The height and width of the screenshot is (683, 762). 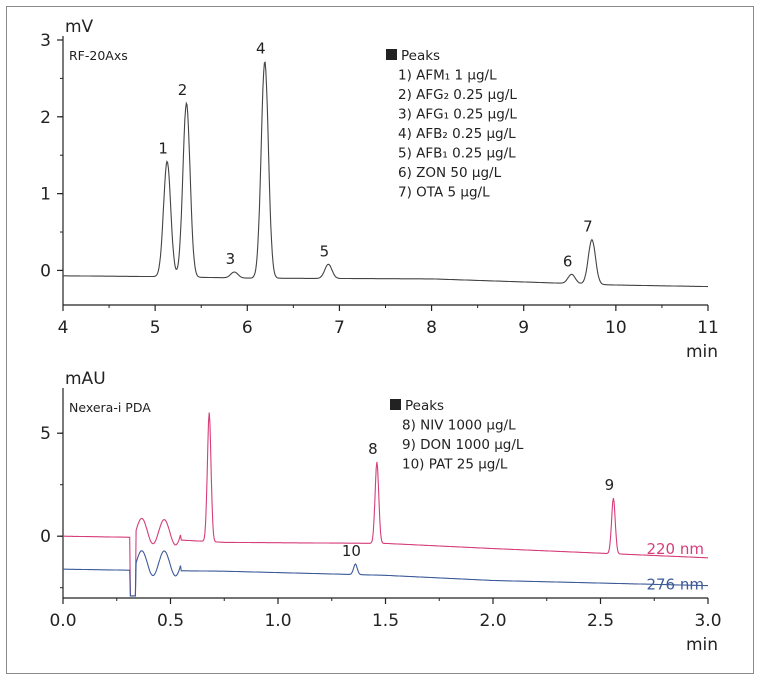 What do you see at coordinates (155, 328) in the screenshot?
I see `x-tick-label: 5` at bounding box center [155, 328].